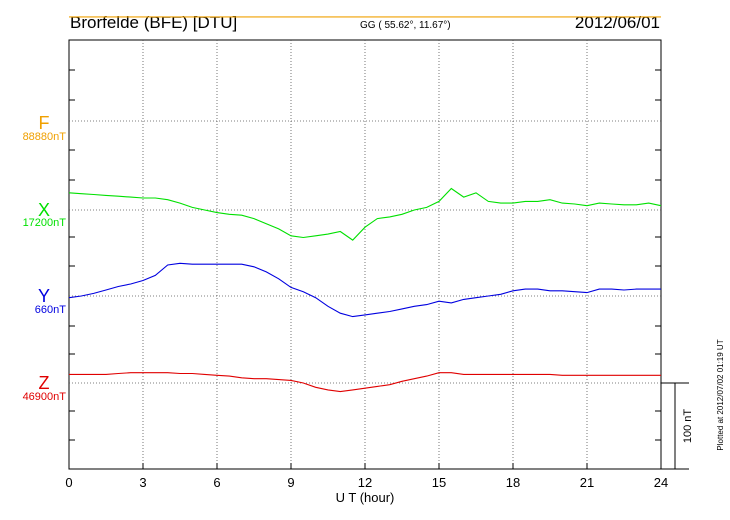 The height and width of the screenshot is (520, 730). What do you see at coordinates (661, 482) in the screenshot?
I see `x-tick-label: 24` at bounding box center [661, 482].